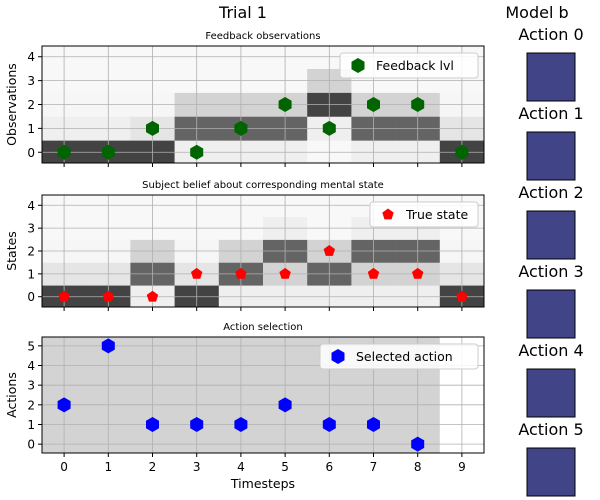 The image size is (600, 500). What do you see at coordinates (153, 467) in the screenshot?
I see `x-tick-label: 2` at bounding box center [153, 467].